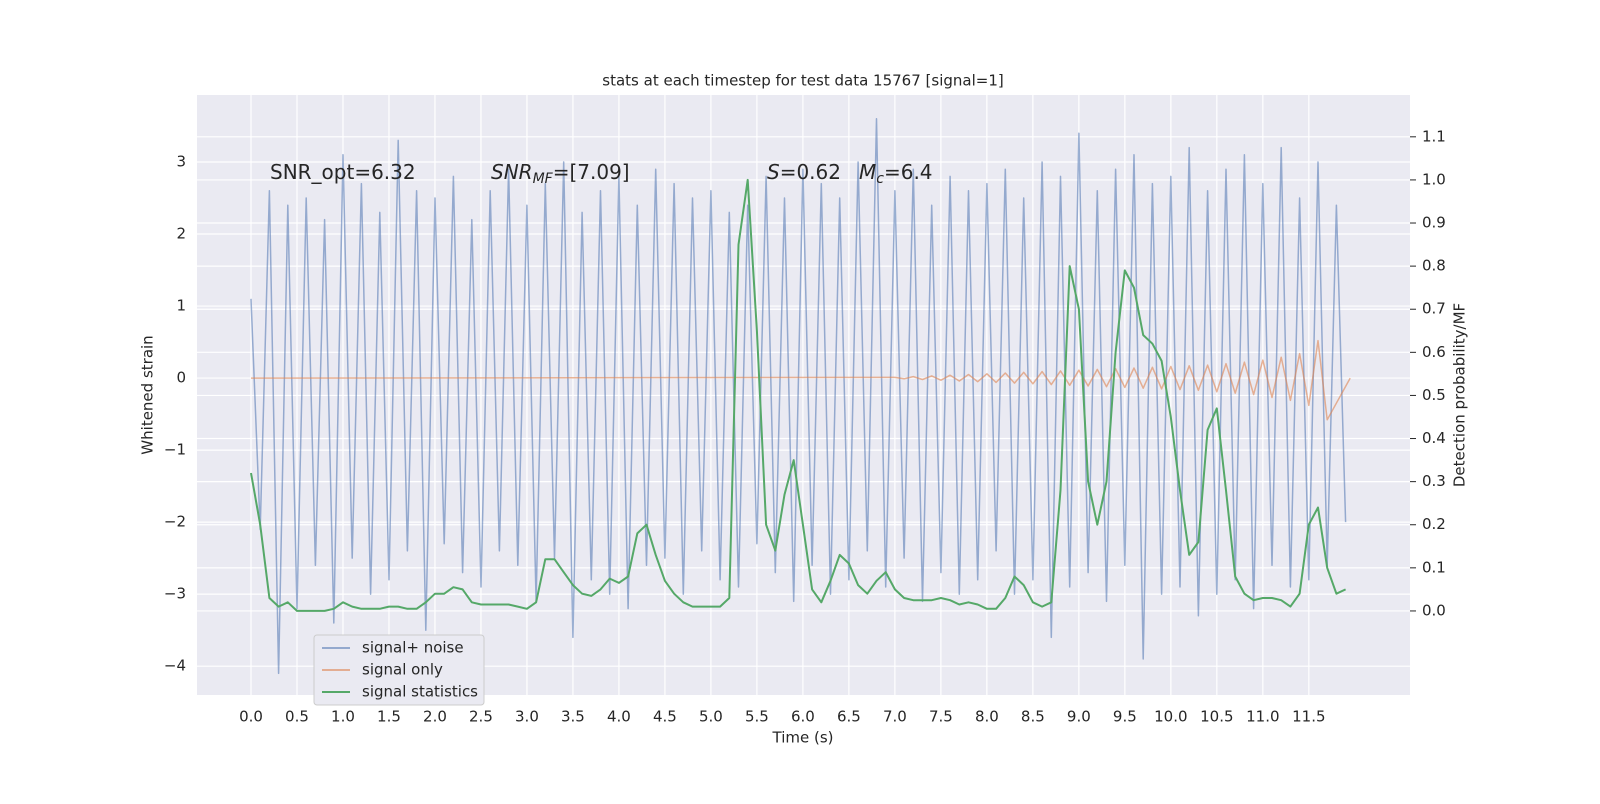  What do you see at coordinates (543, 179) in the screenshot?
I see `annotation-sub: MF` at bounding box center [543, 179].